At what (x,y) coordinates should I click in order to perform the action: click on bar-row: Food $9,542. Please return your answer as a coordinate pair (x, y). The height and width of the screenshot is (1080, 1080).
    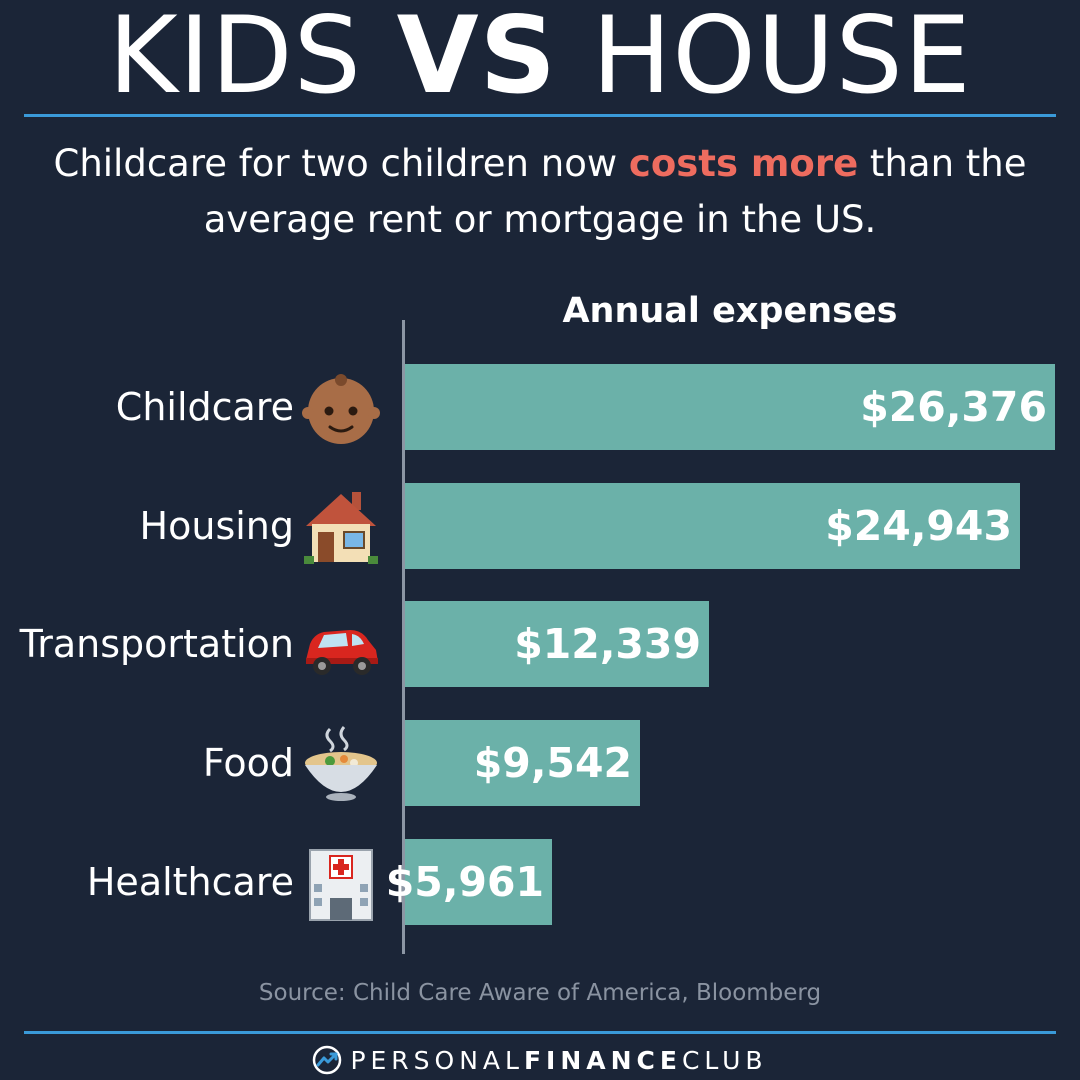
    Looking at the image, I should click on (540, 763).